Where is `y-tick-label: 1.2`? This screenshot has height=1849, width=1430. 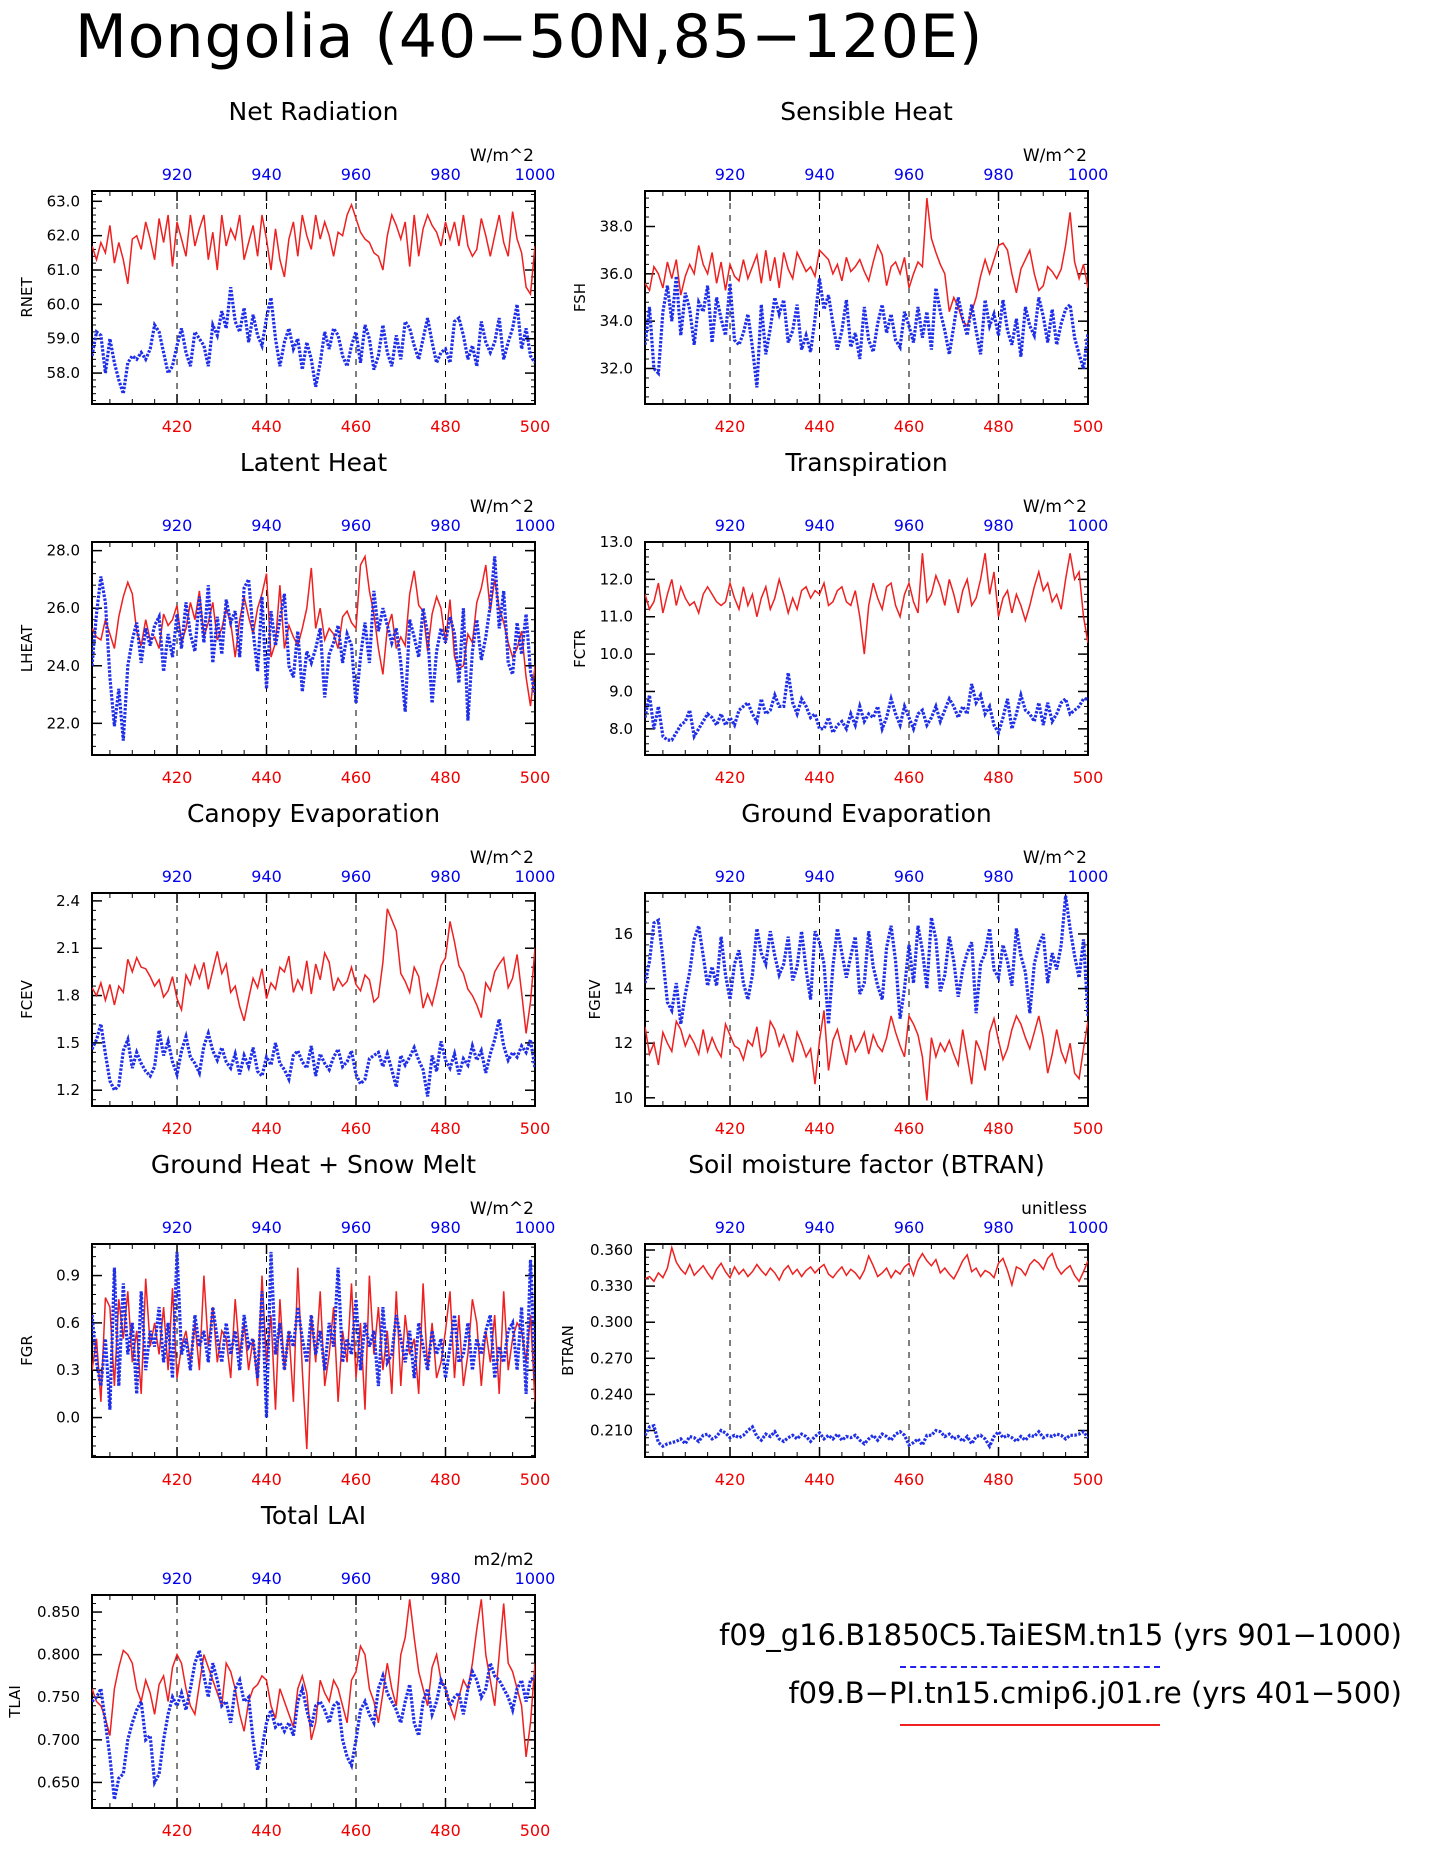
y-tick-label: 1.2 is located at coordinates (68, 1090).